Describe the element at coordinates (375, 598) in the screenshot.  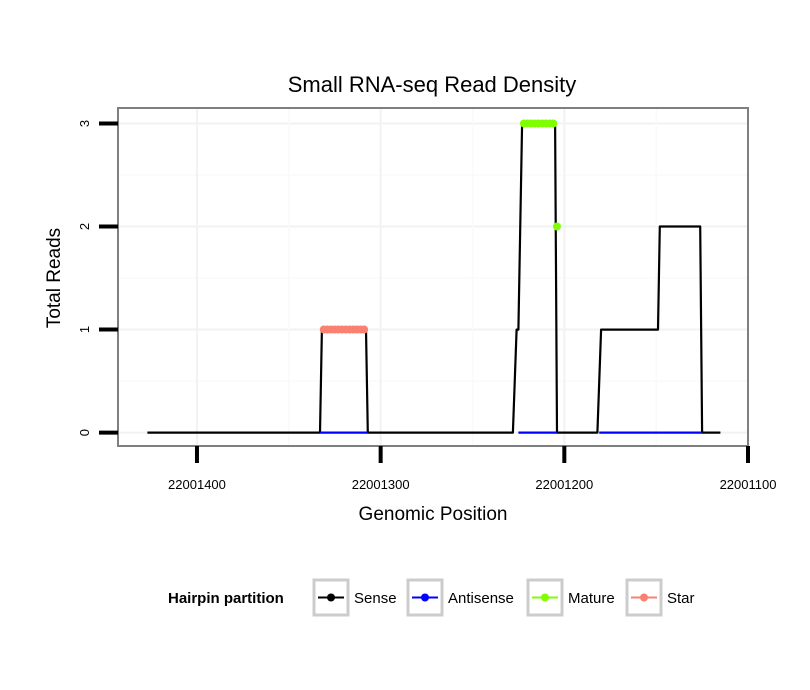
I see `legend-label: Sense` at that location.